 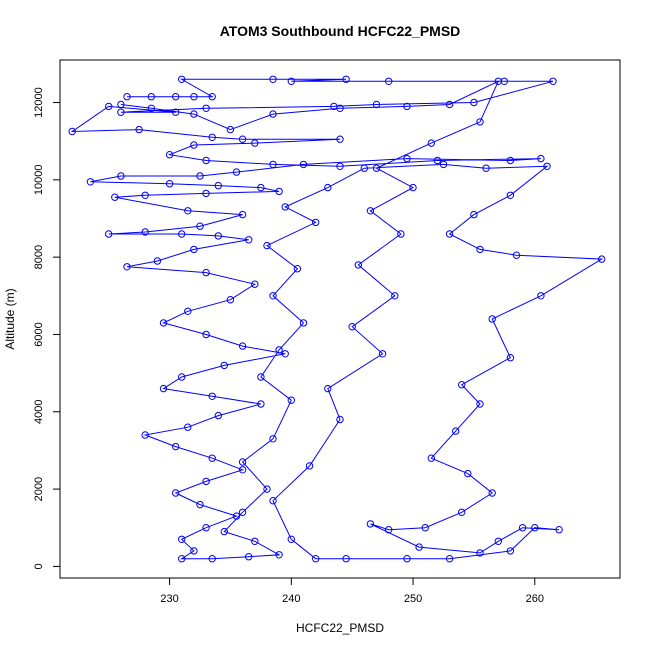 I want to click on y-axis-label: Altitude (m), so click(x=10, y=318).